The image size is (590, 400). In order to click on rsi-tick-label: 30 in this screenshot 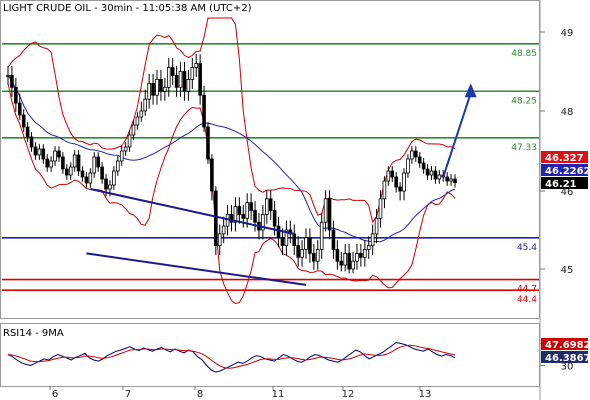, I will do `click(567, 367)`.